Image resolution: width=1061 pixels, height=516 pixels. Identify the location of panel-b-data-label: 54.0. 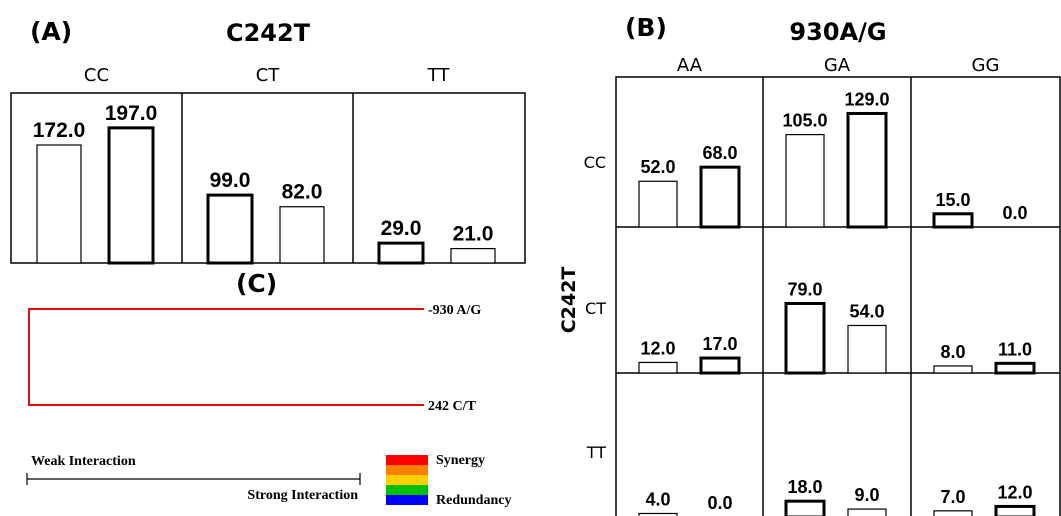
(866, 311).